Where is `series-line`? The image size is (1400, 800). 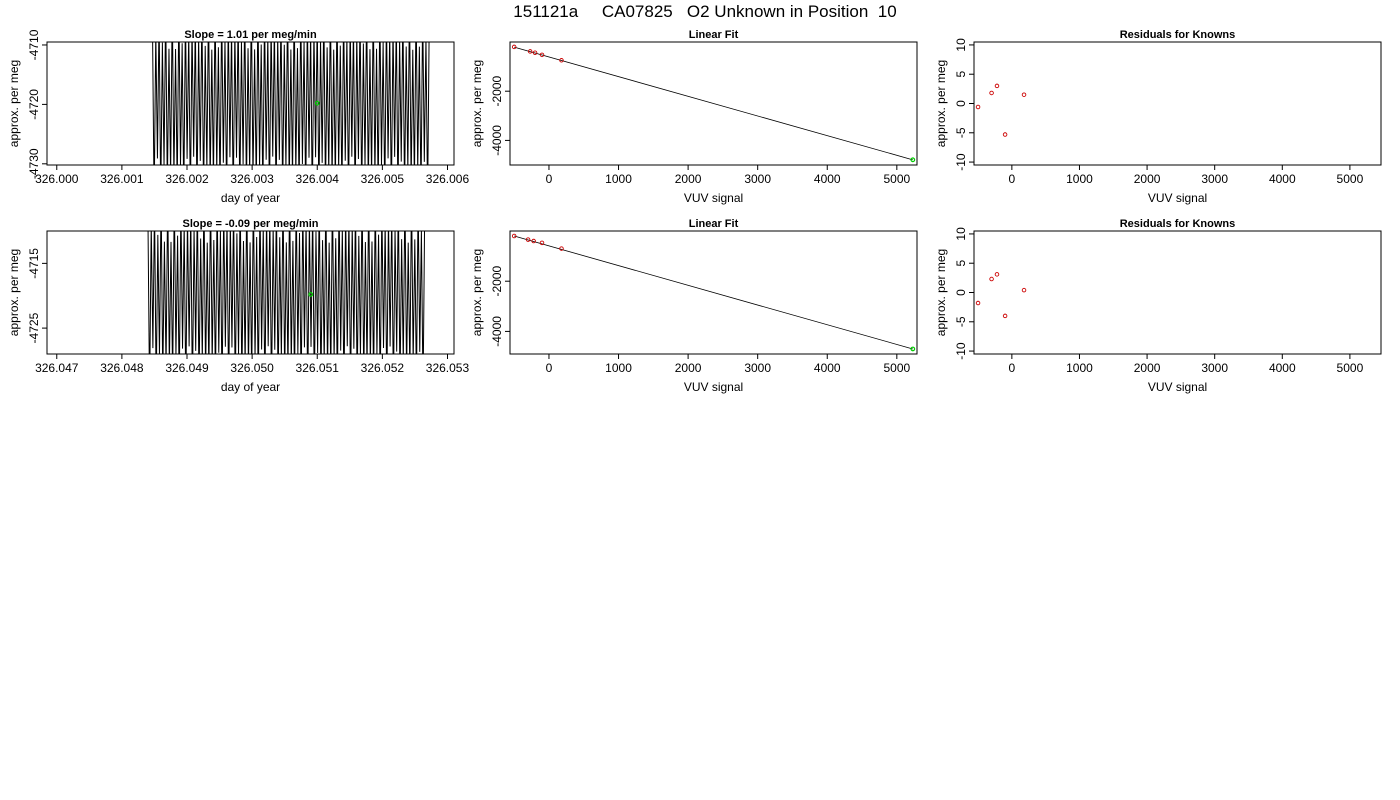 series-line is located at coordinates (286, 292).